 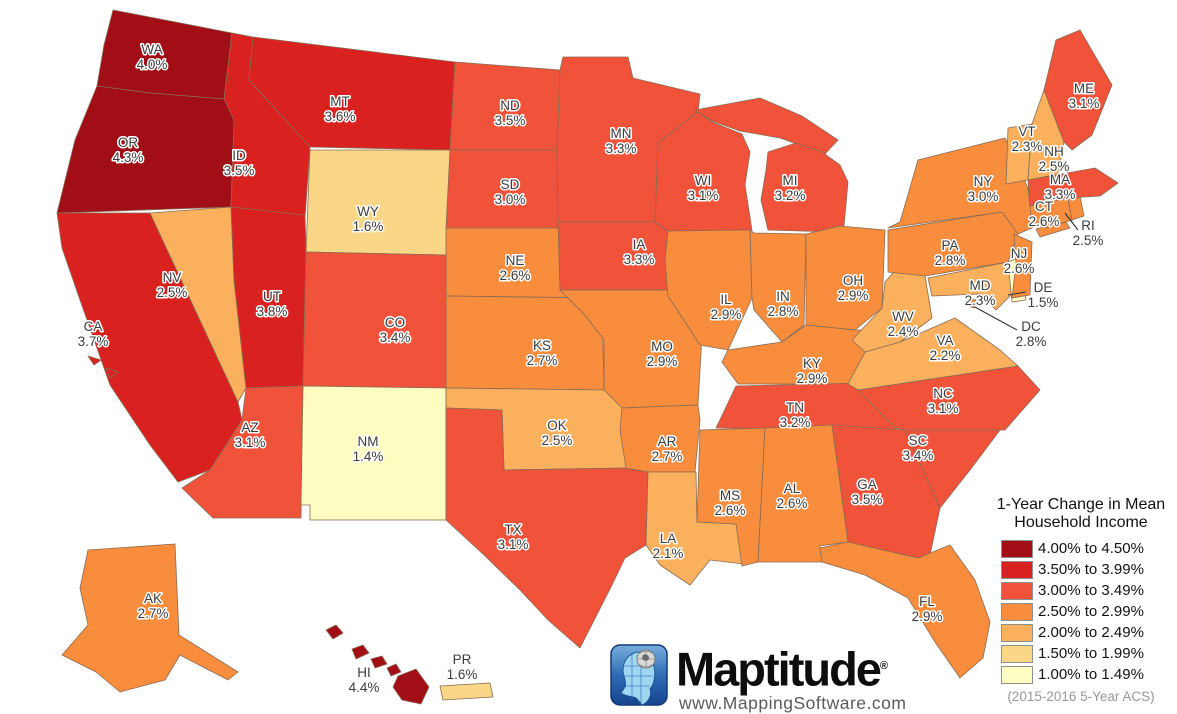 I want to click on state-label-DC: DC 2.8%, so click(x=1031, y=334).